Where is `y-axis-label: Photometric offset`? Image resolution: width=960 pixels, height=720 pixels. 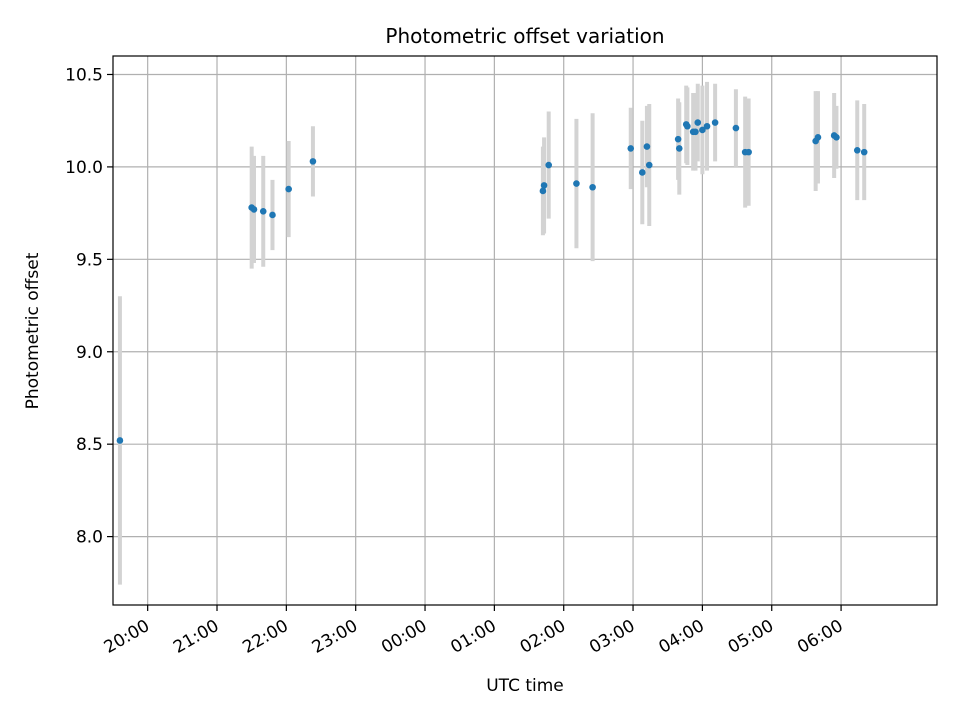 y-axis-label: Photometric offset is located at coordinates (33, 330).